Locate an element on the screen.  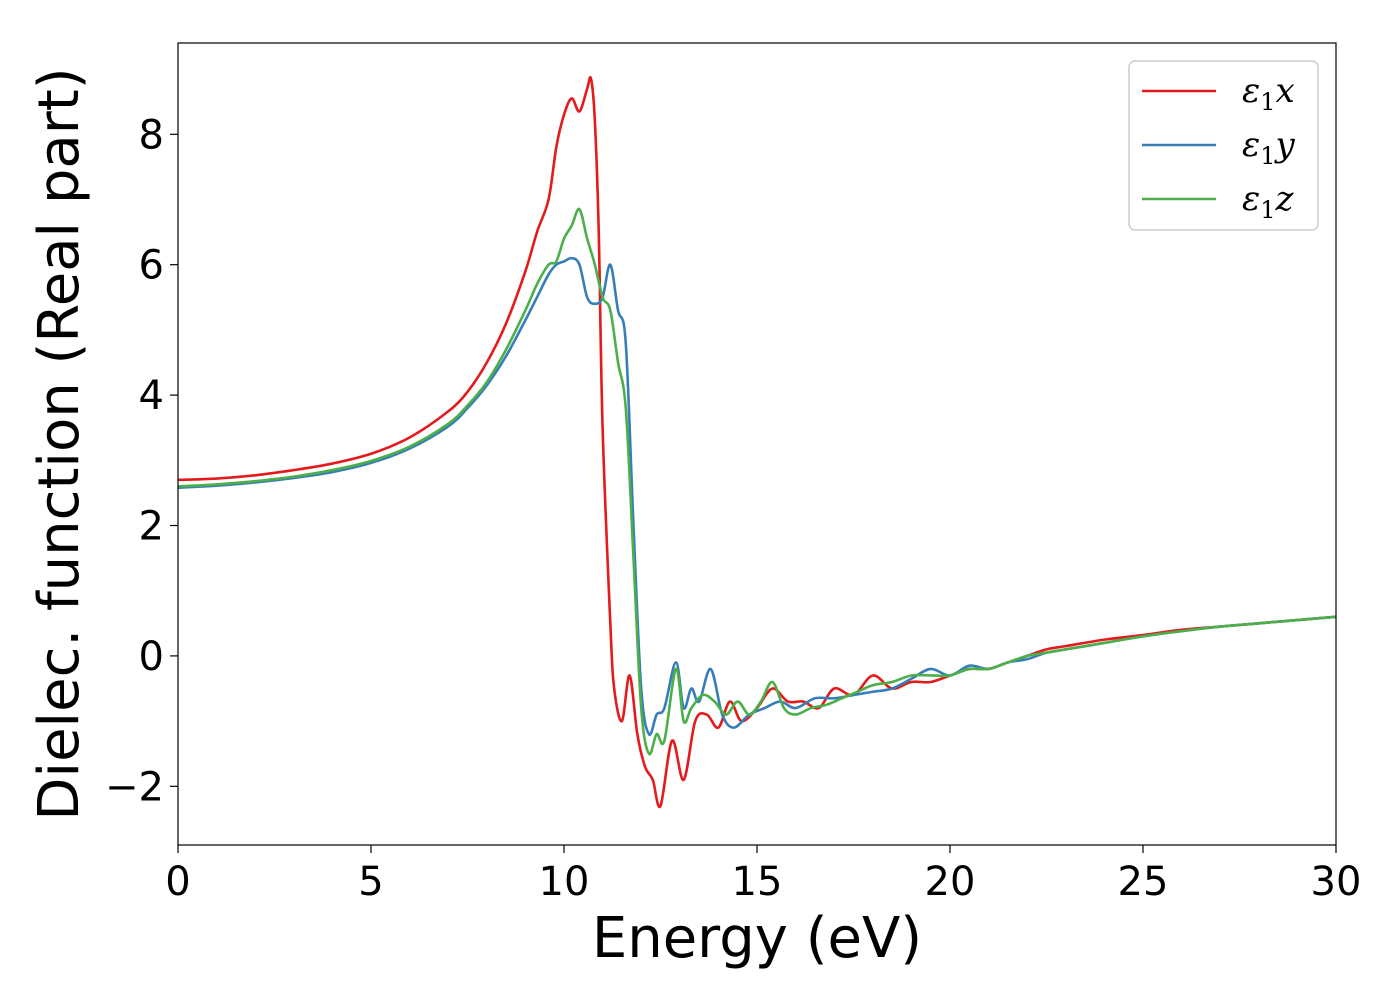
x-tick-label: 25 is located at coordinates (1143, 882).